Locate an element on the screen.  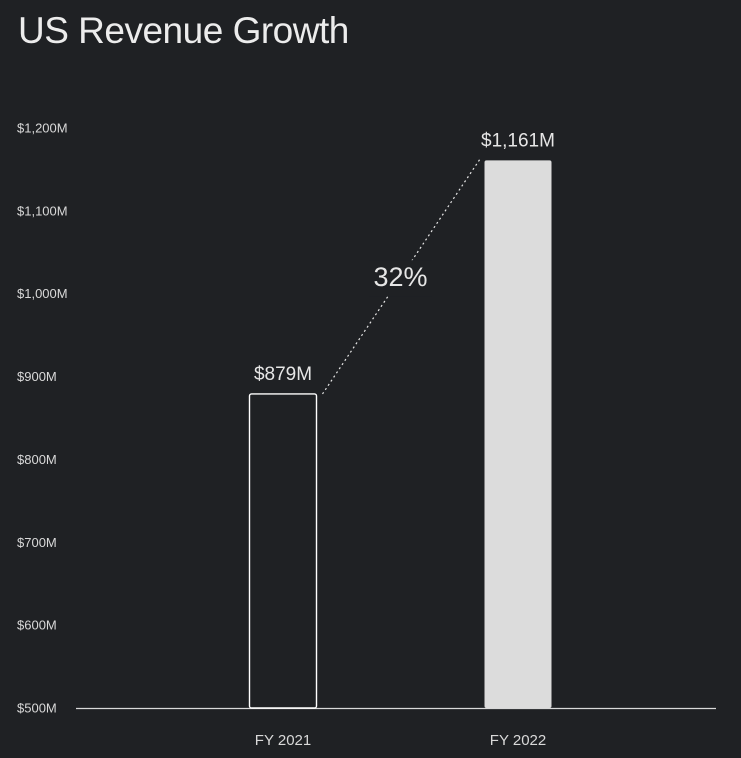
y-tick-label: $800M is located at coordinates (37, 459).